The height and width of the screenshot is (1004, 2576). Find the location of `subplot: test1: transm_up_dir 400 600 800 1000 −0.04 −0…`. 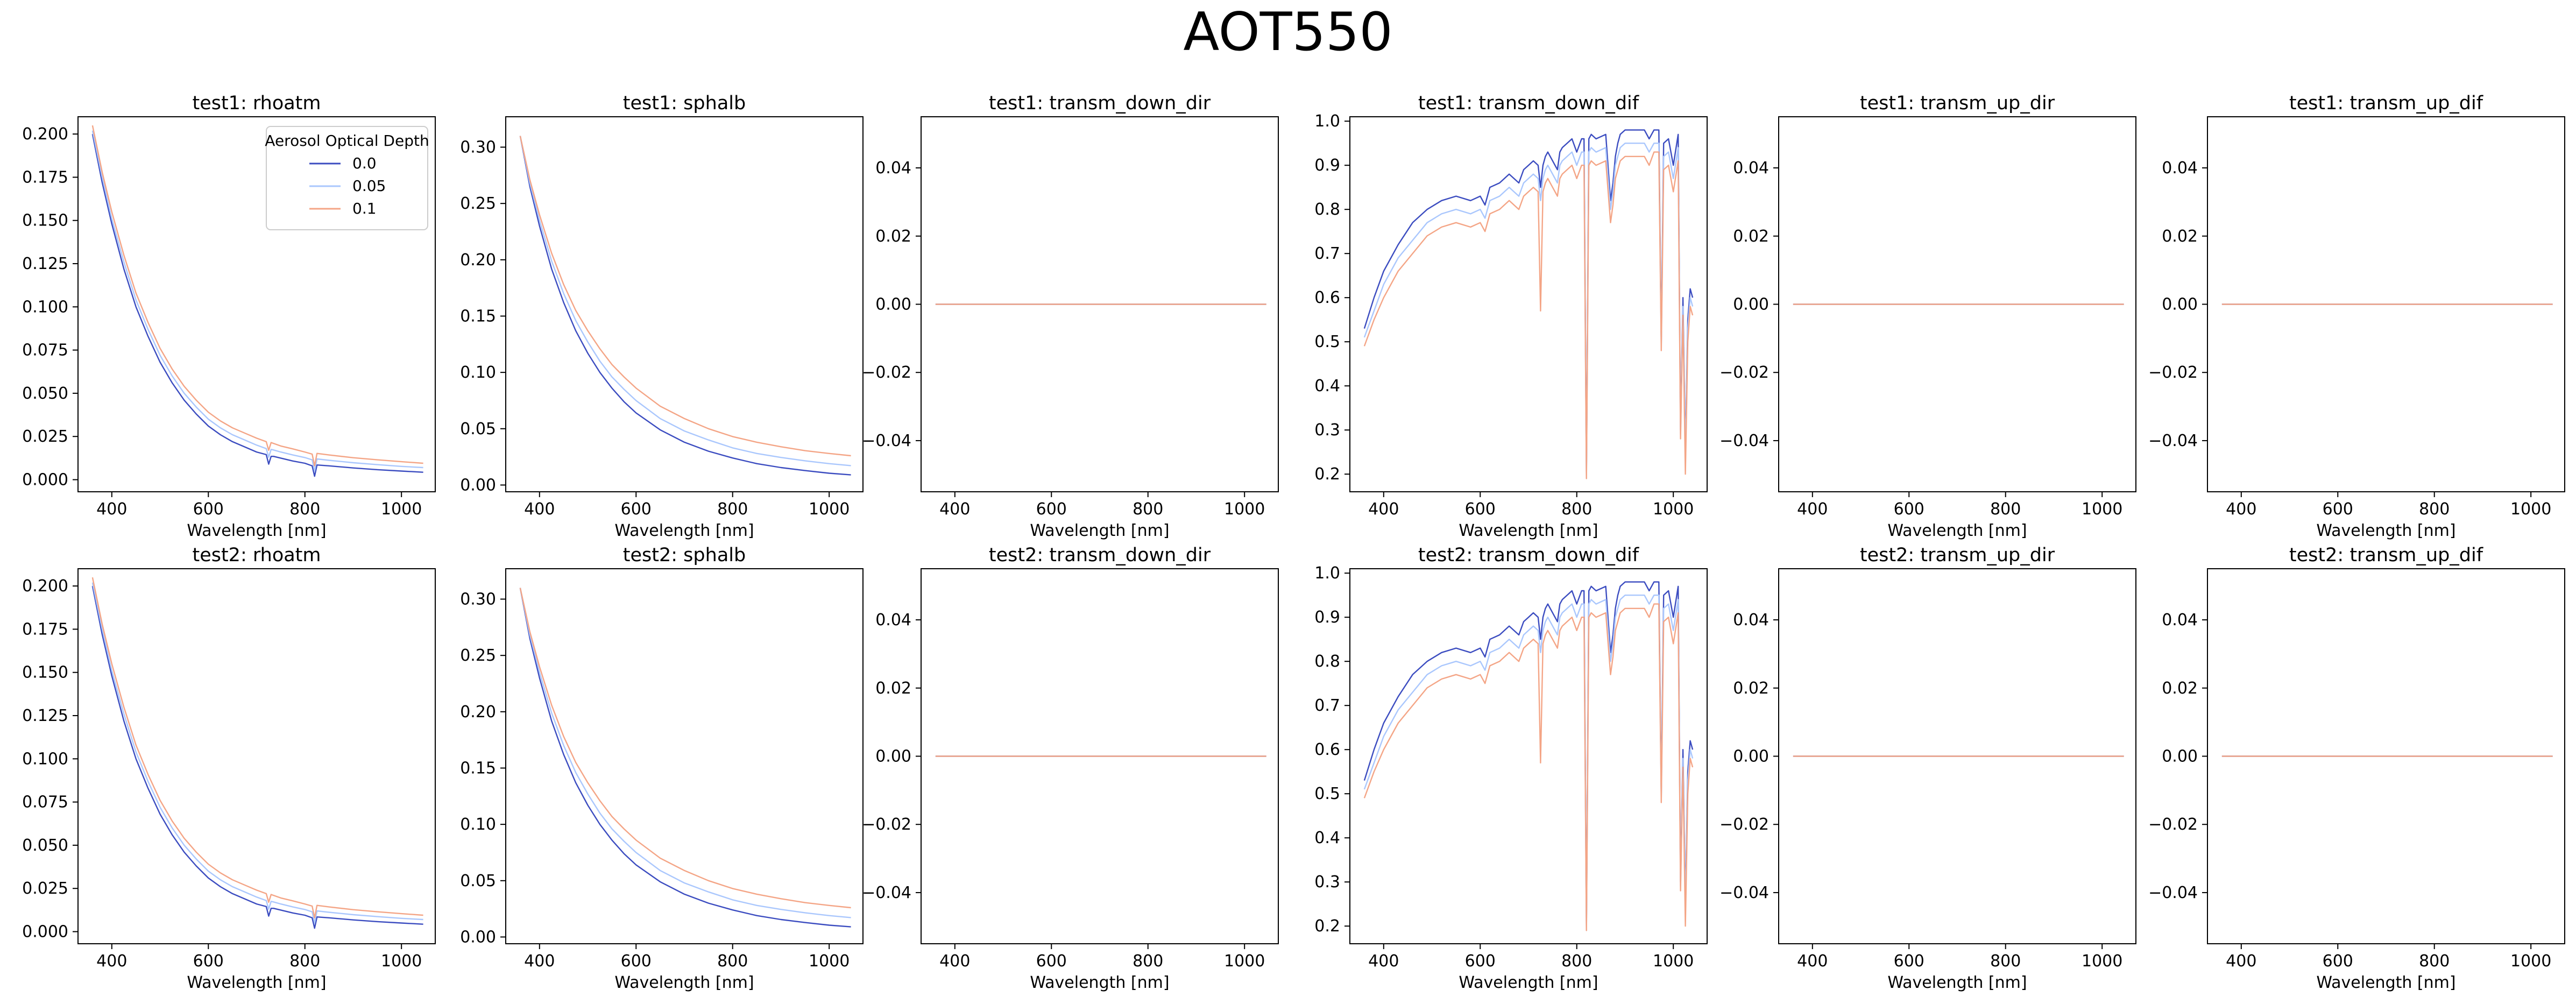

subplot: test1: transm_up_dir 400 600 800 1000 −0.04 −0… is located at coordinates (1927, 316).